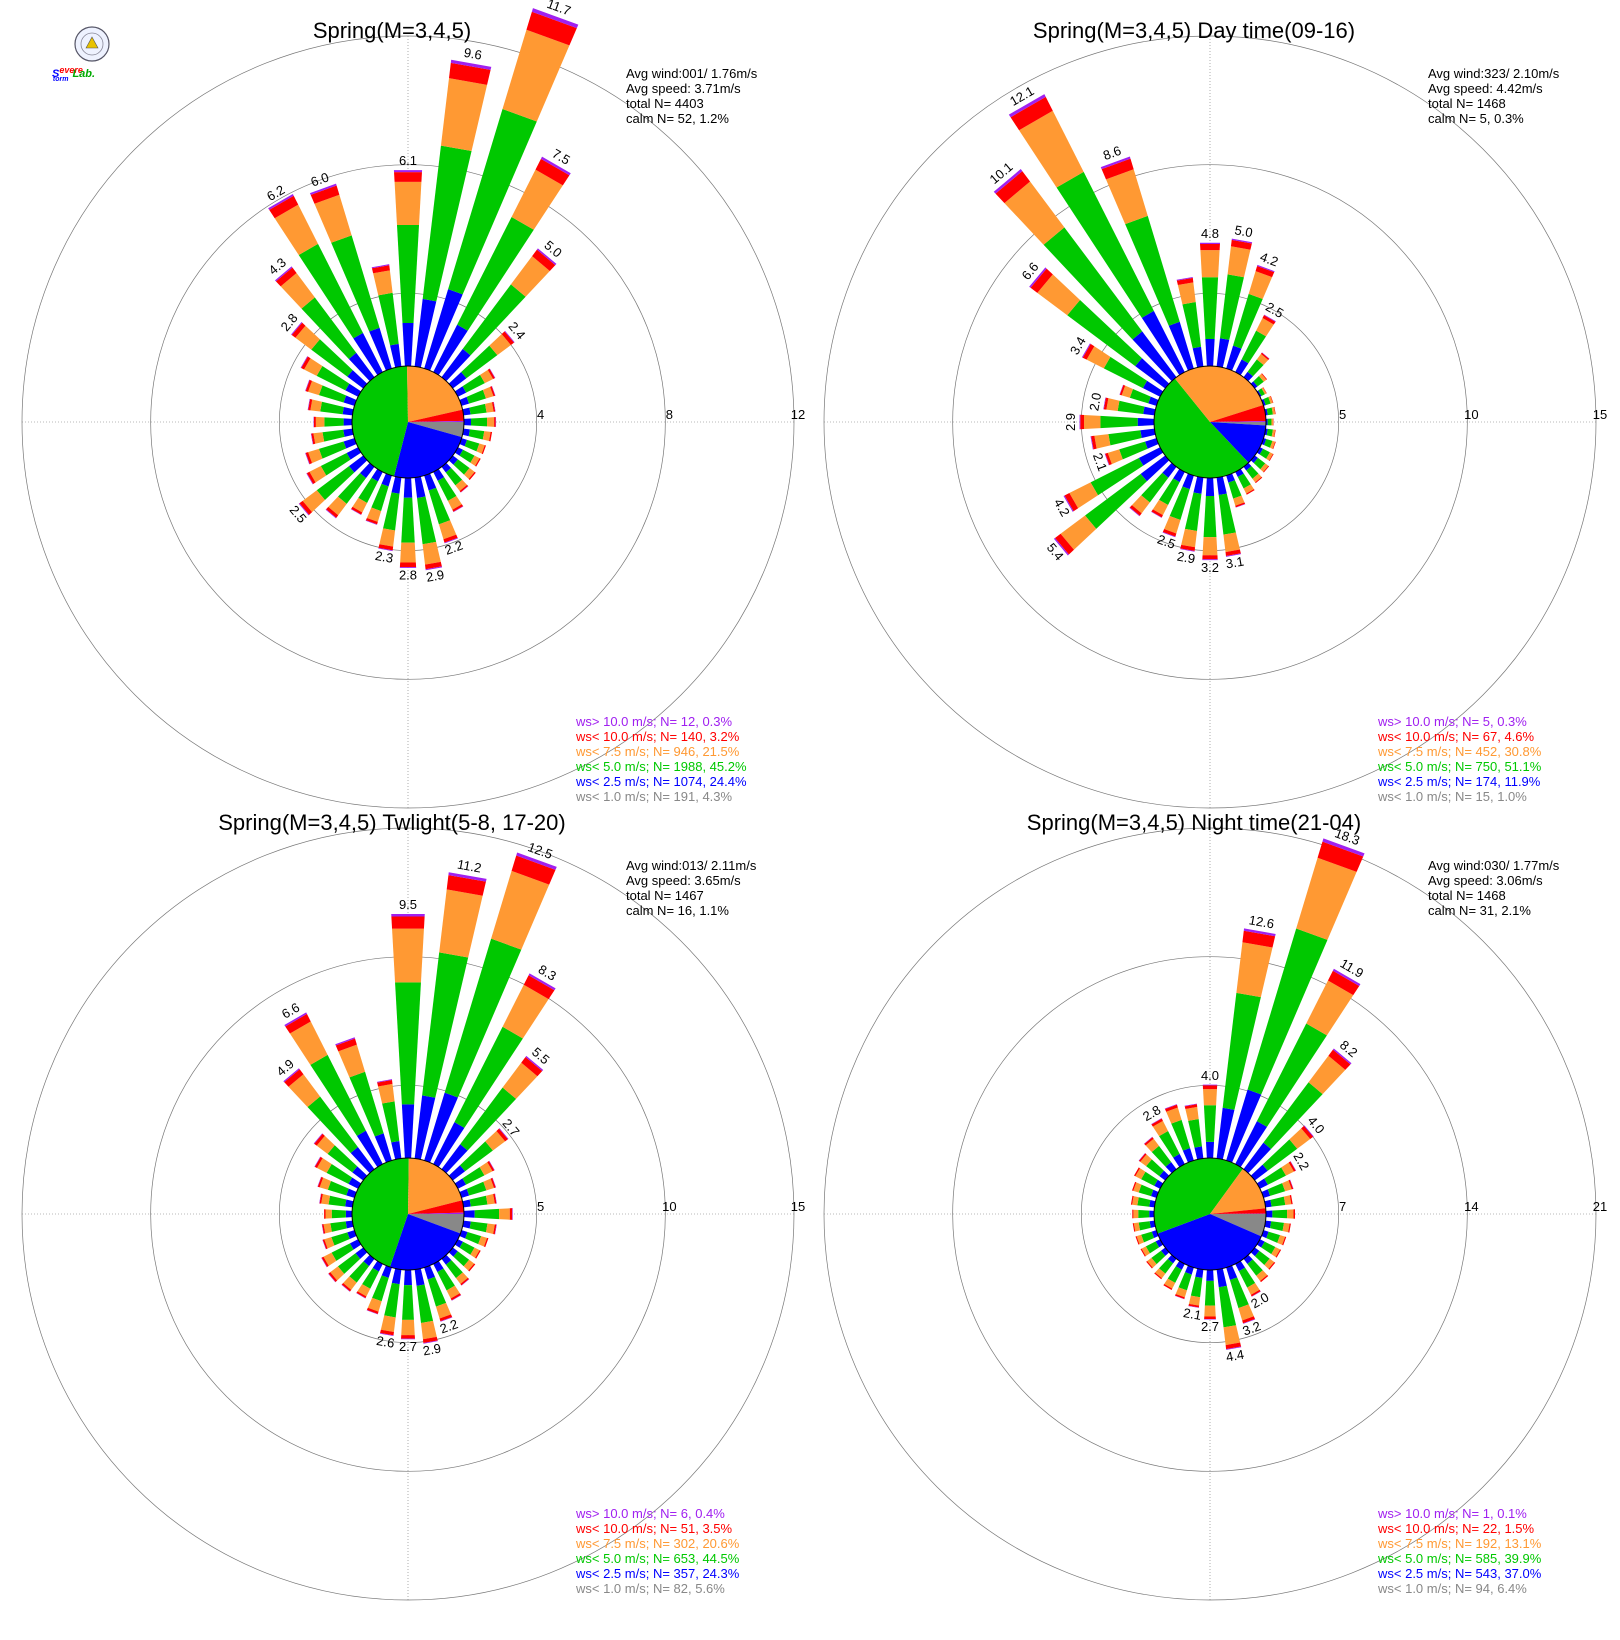 The width and height of the screenshot is (1620, 1640). I want to click on bar-label-0: 4.8, so click(1210, 233).